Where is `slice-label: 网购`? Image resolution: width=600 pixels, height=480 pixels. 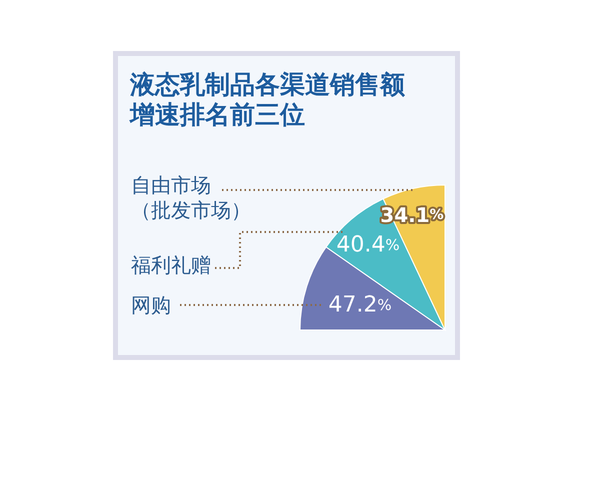
slice-label: 网购 is located at coordinates (151, 305).